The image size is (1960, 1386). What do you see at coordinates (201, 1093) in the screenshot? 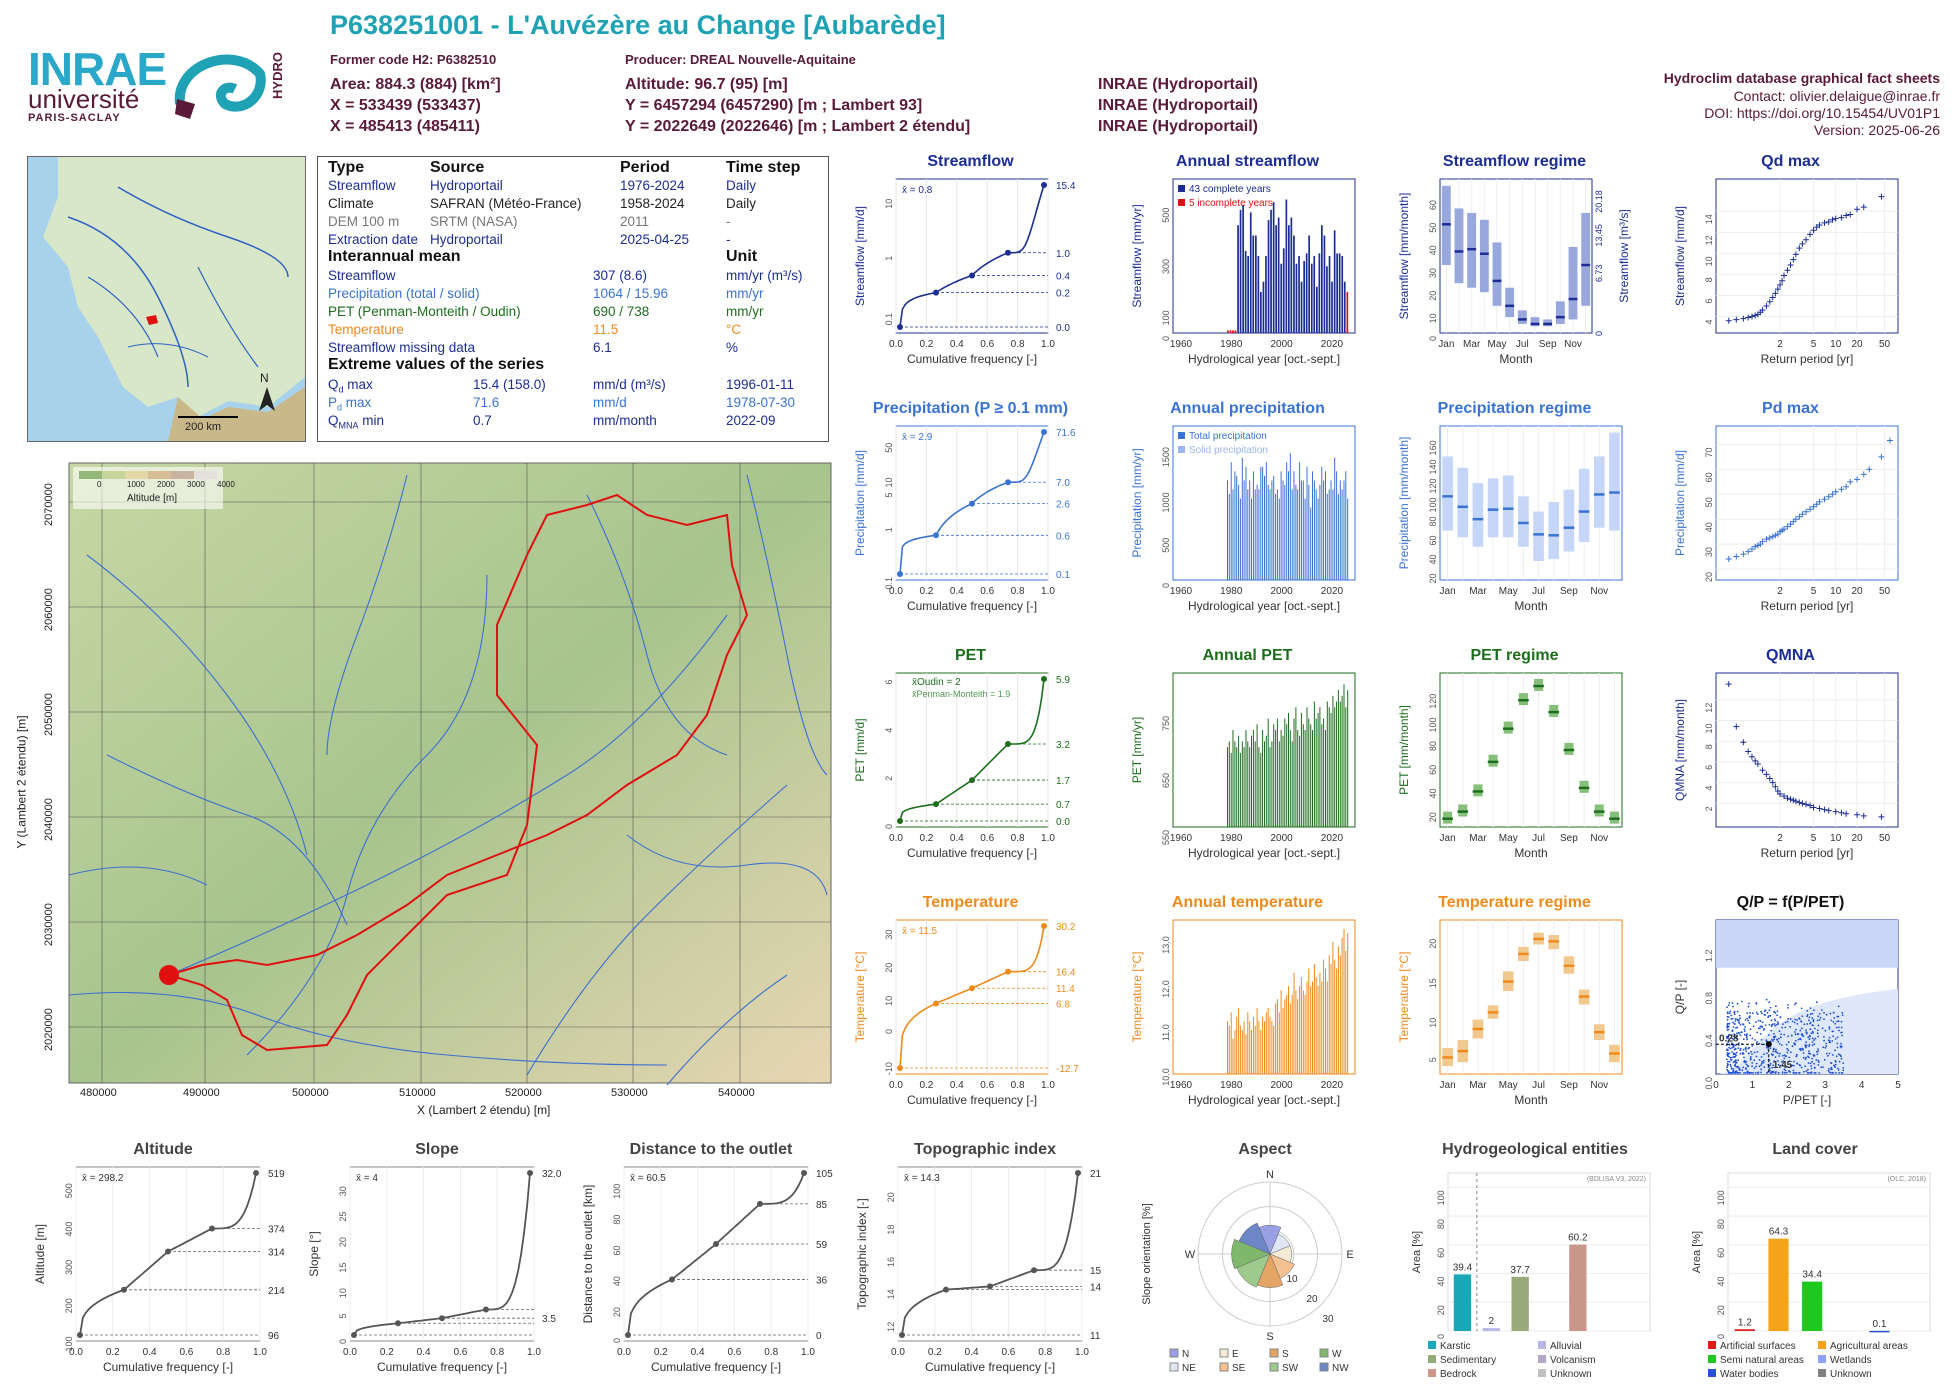
I see `map-xtick: 490000` at bounding box center [201, 1093].